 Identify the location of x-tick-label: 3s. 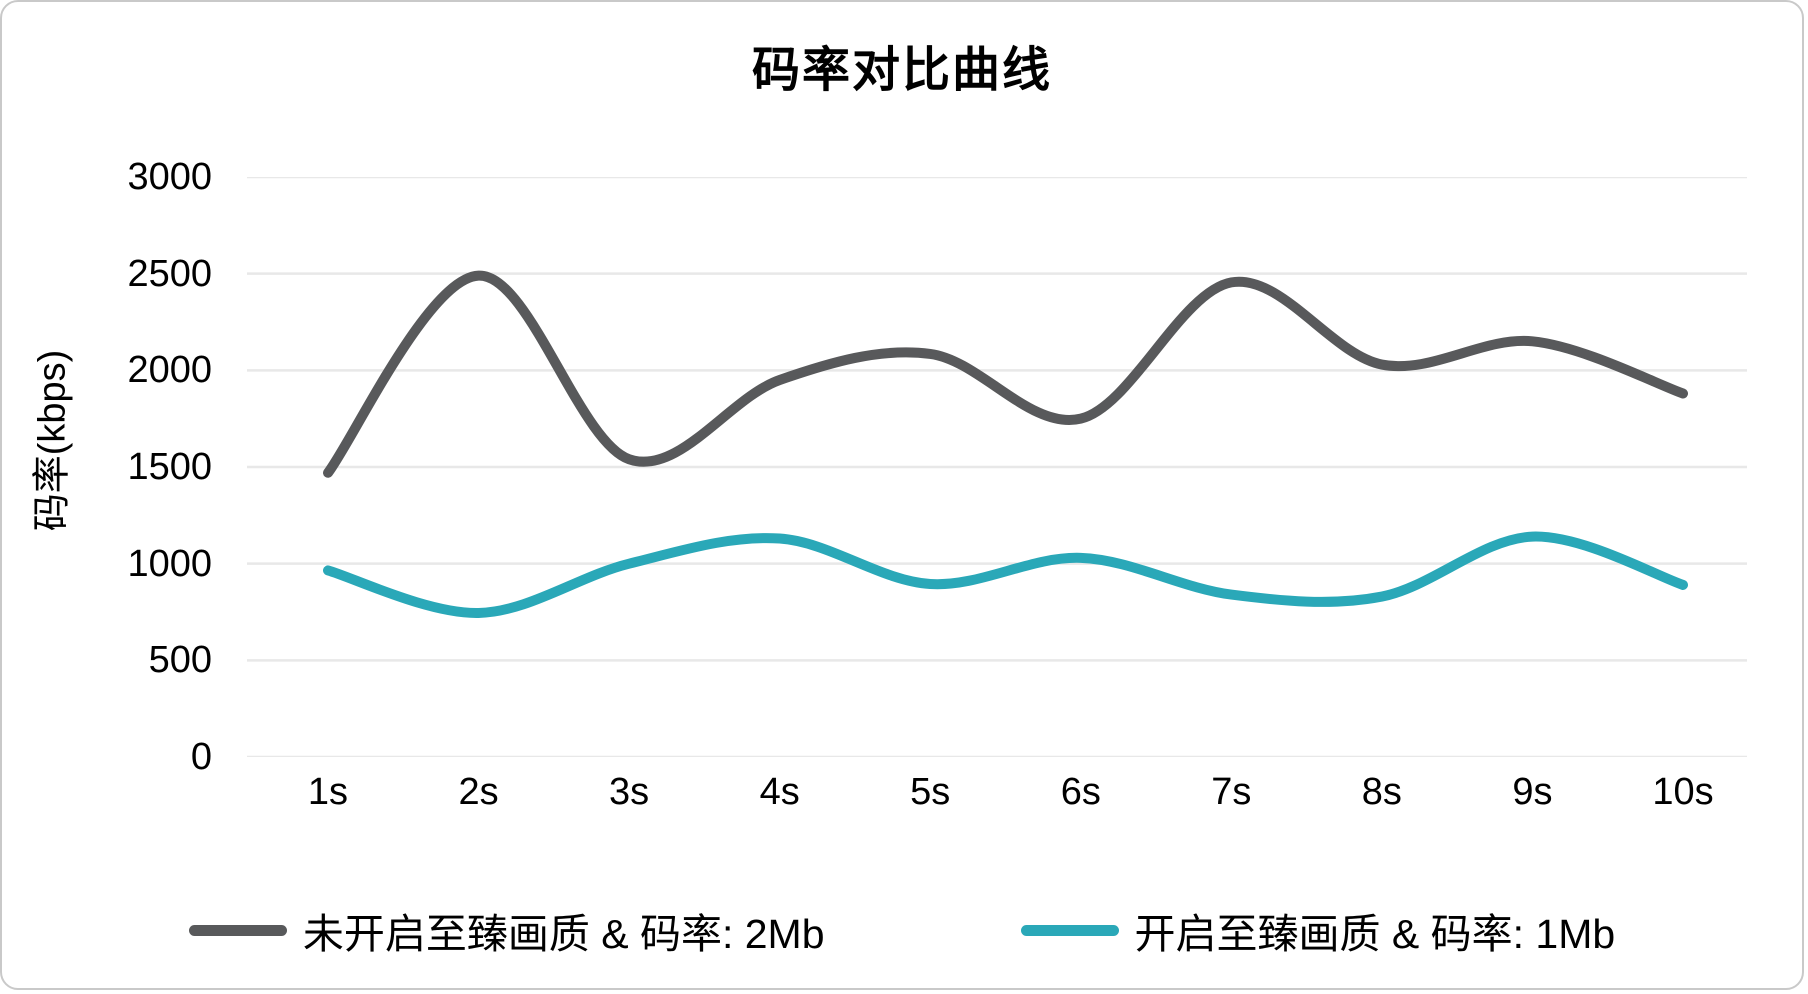
(629, 792).